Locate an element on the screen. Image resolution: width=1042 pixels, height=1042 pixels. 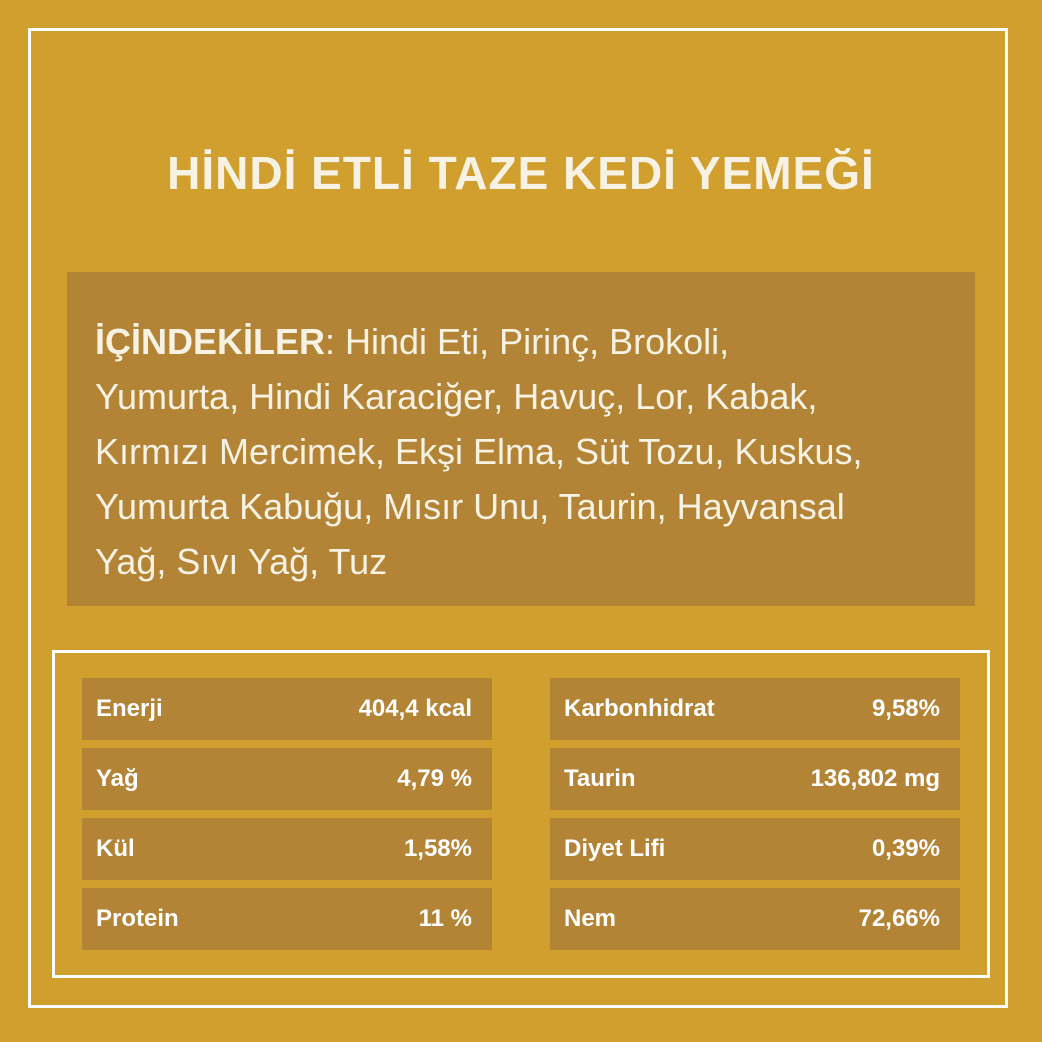
nutrient-value: 1,58% is located at coordinates (437, 848).